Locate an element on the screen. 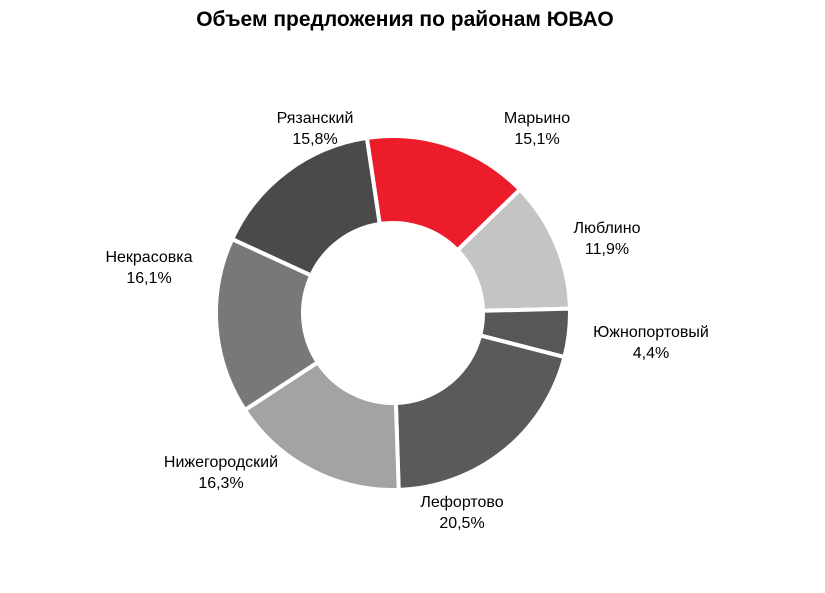 The width and height of the screenshot is (825, 593). slice-value-label: 4,4% is located at coordinates (651, 353).